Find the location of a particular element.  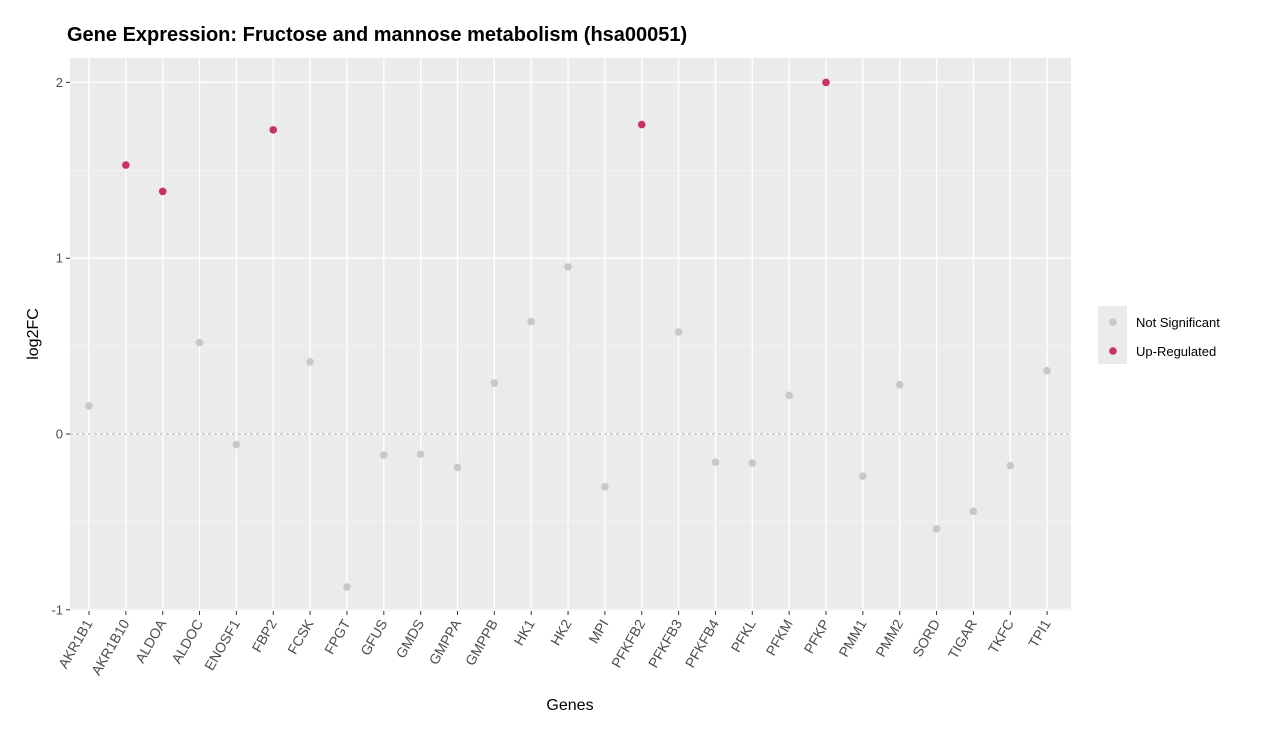

x-tick-label: AKR1B1 is located at coordinates (75, 643).